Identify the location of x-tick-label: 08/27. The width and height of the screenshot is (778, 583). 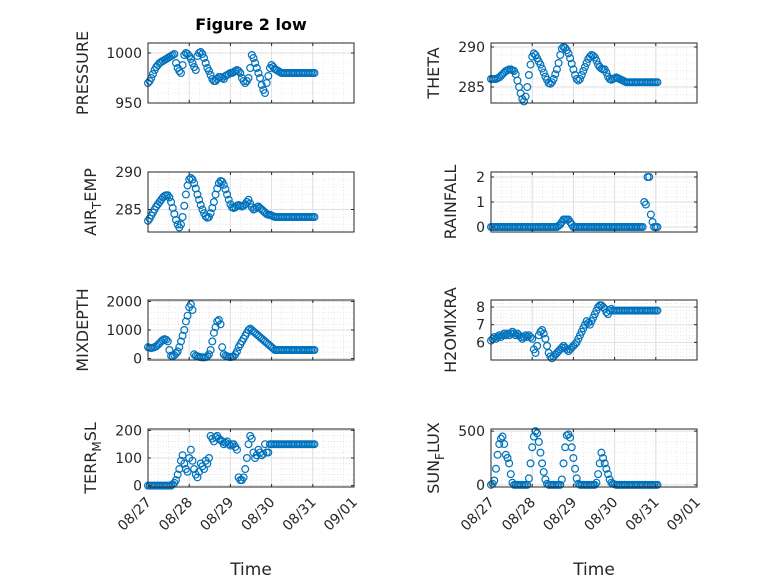
(135, 515).